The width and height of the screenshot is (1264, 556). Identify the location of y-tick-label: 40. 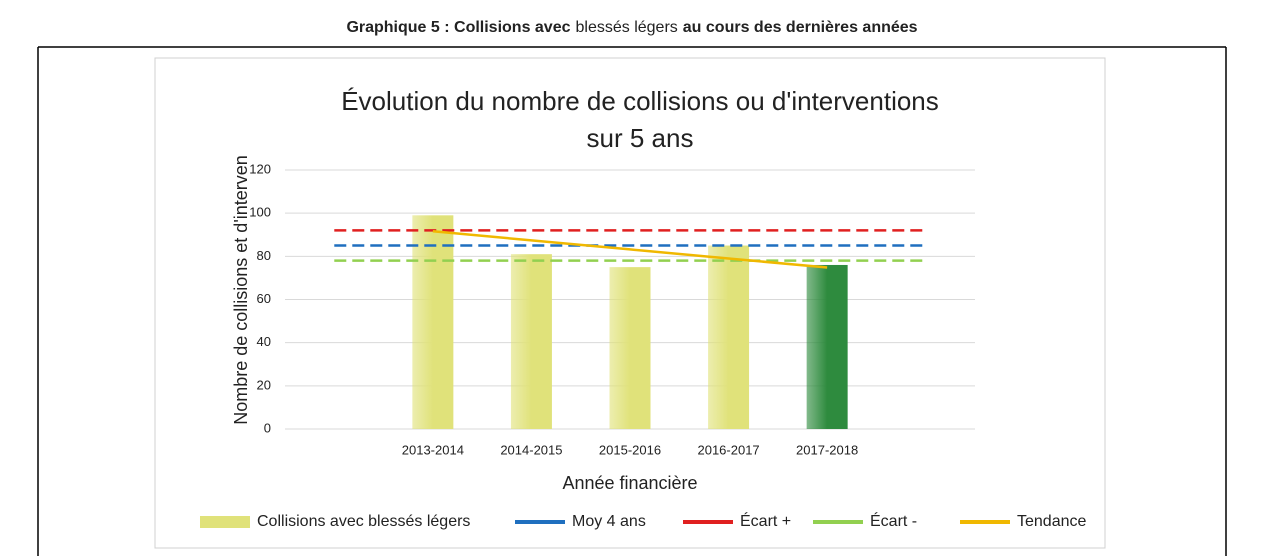
(264, 341).